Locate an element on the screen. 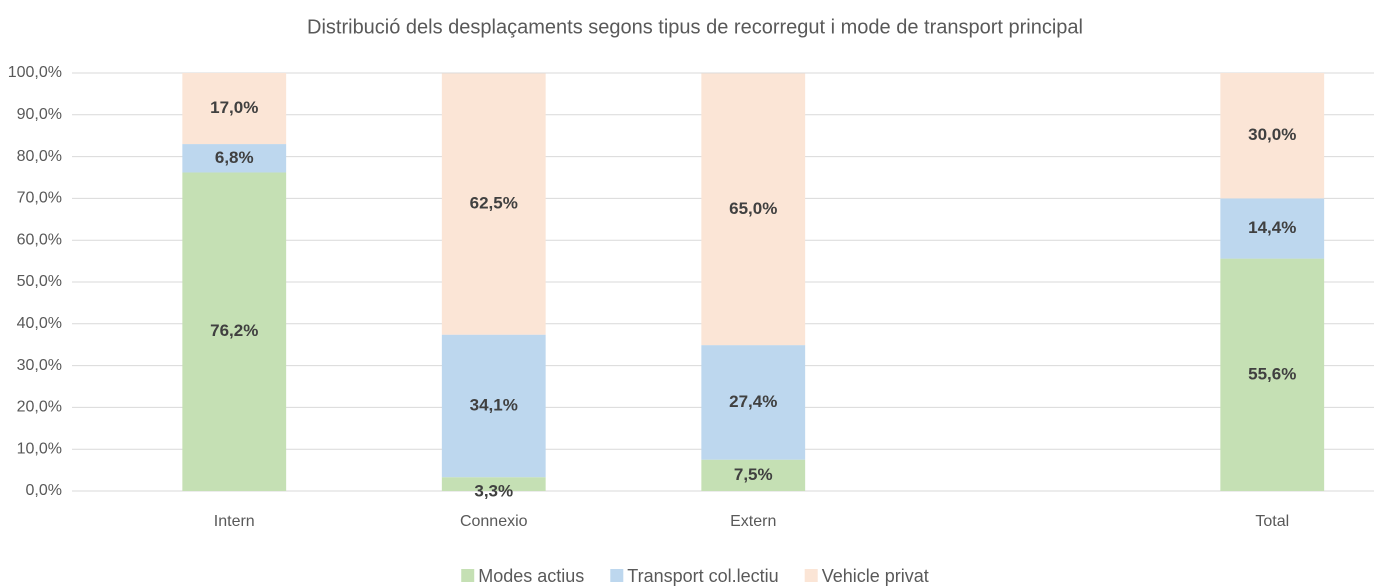 This screenshot has width=1391, height=586. data-label: 17,0% is located at coordinates (234, 107).